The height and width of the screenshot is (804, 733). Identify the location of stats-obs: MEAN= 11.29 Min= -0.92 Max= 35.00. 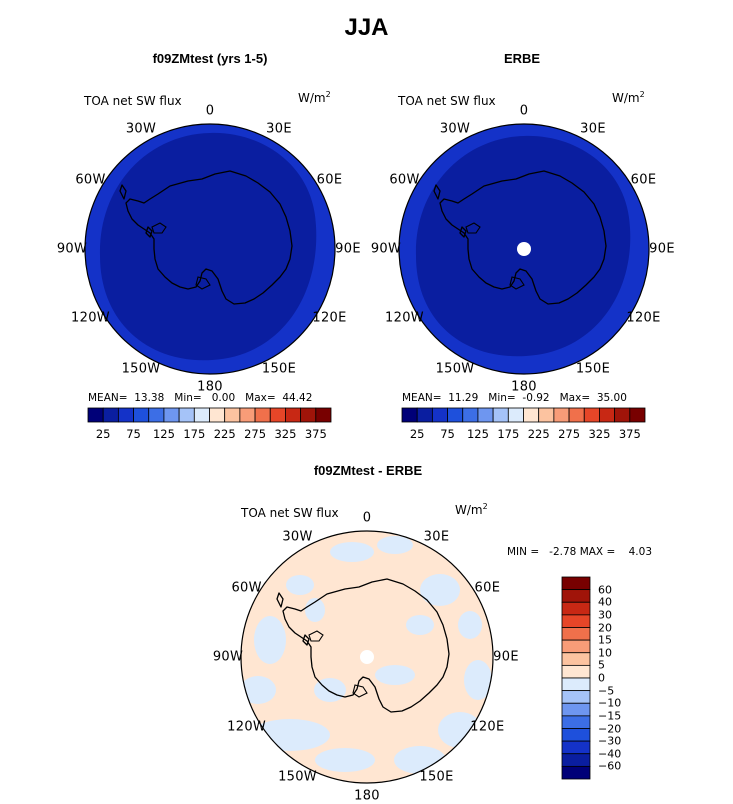
(514, 398).